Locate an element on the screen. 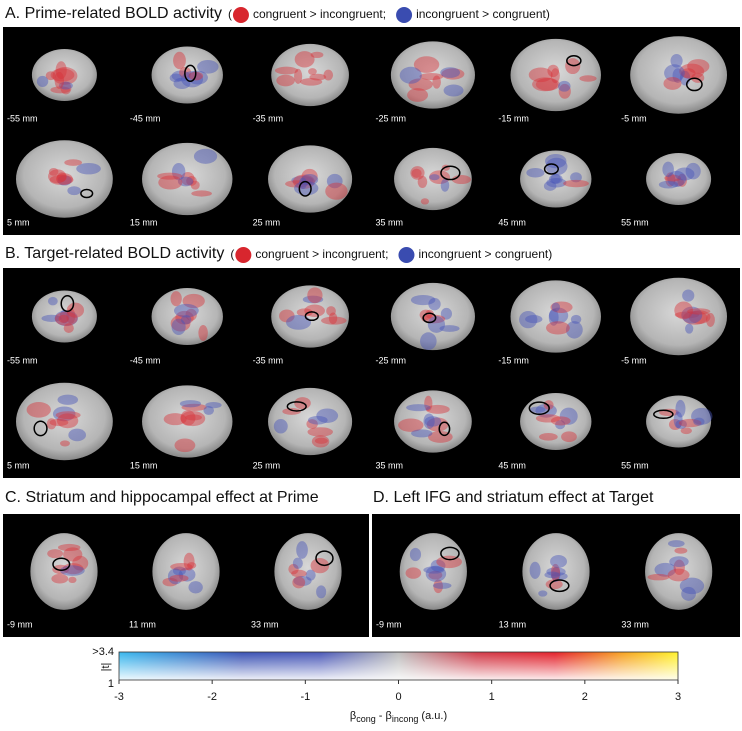 This screenshot has height=731, width=742. slice-label: -9 mm is located at coordinates (389, 624).